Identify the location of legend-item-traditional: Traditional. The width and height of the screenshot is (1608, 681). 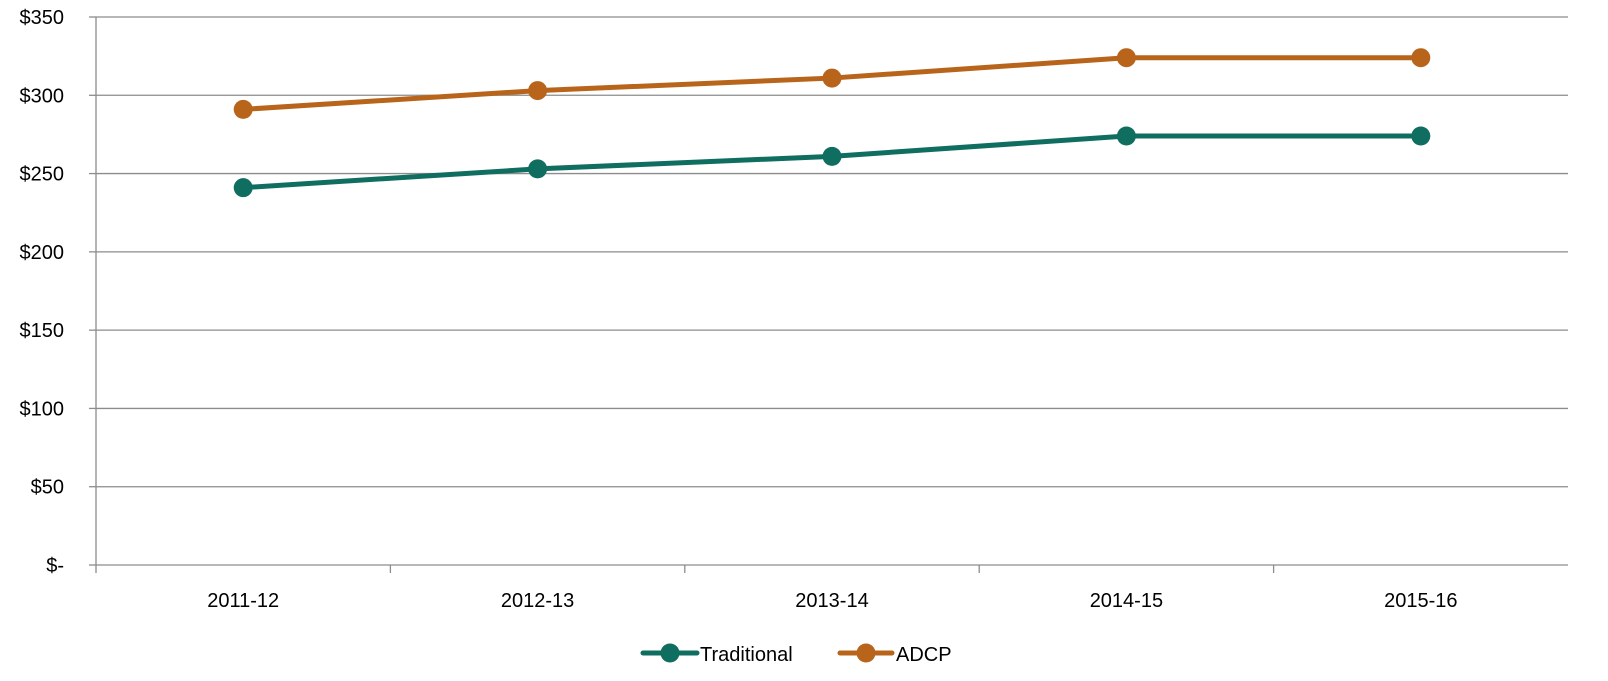
(716, 654).